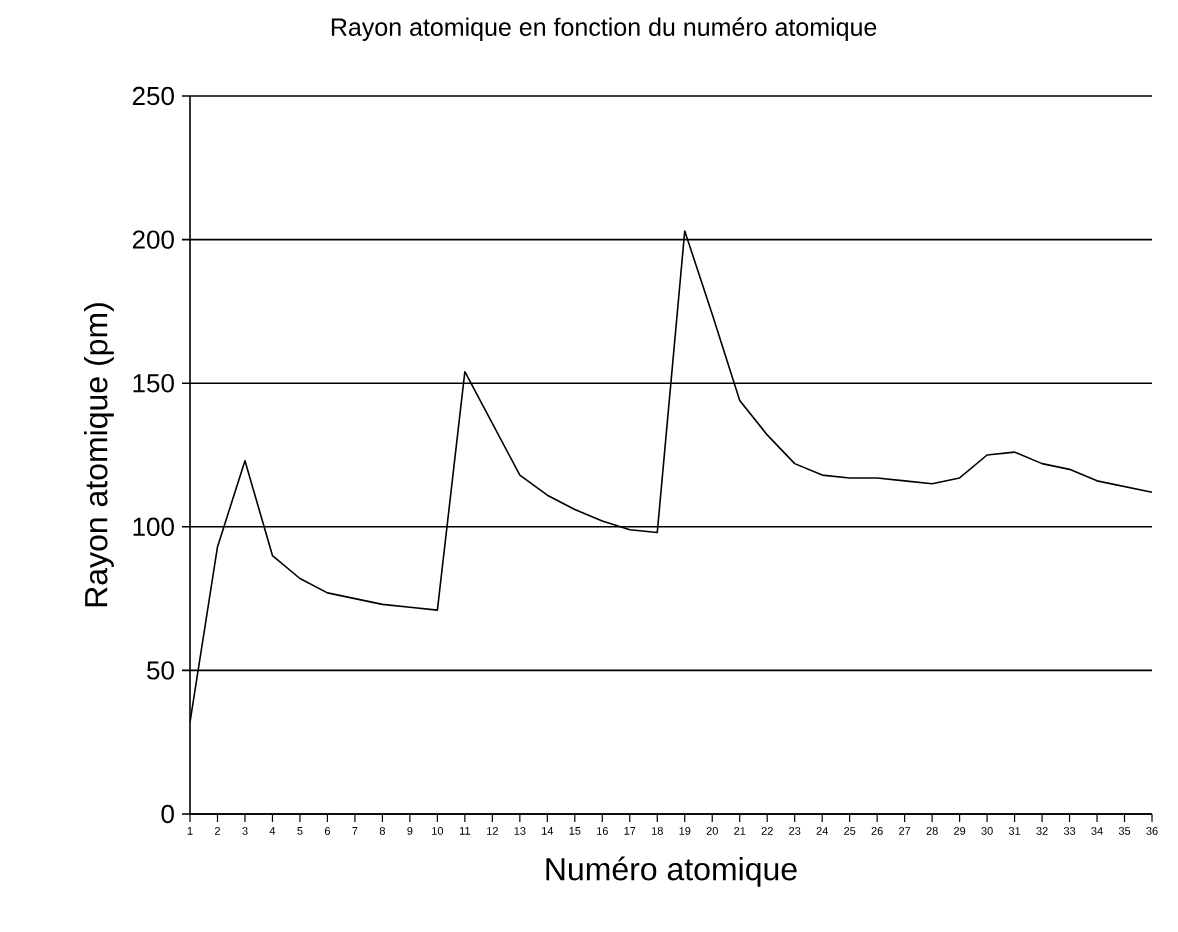  Describe the element at coordinates (604, 29) in the screenshot. I see `chart-title: Rayon atomique en fonction du numéro atomique` at that location.